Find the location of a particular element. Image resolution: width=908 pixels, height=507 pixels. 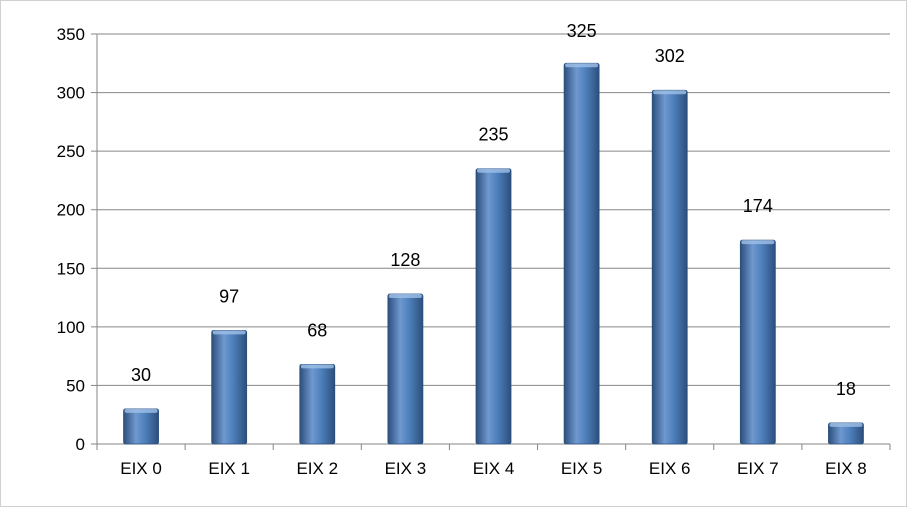

data-label: 18 is located at coordinates (846, 389).